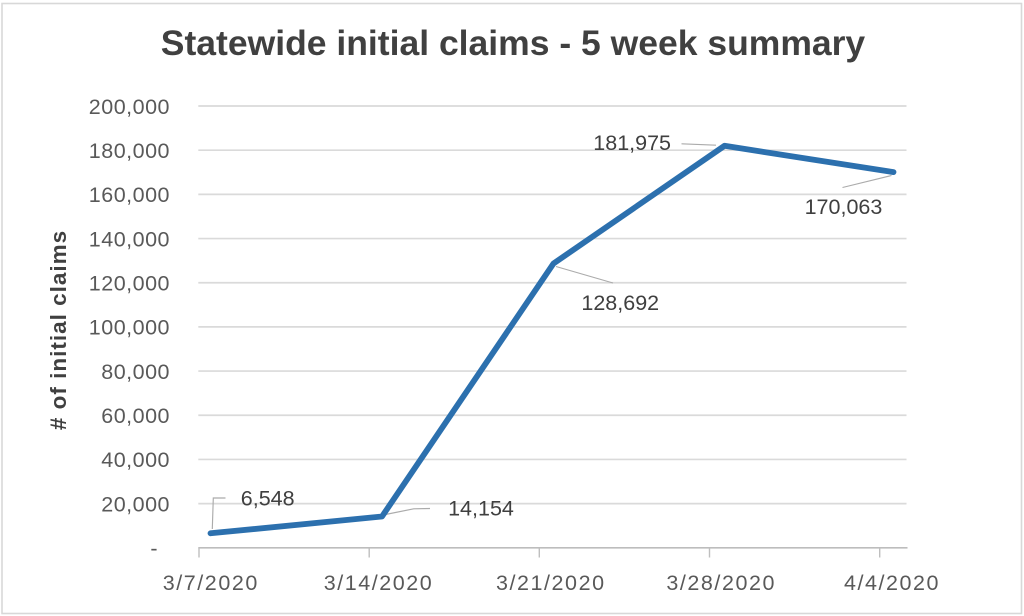  Describe the element at coordinates (379, 583) in the screenshot. I see `svg-text: 3/14/2020` at that location.